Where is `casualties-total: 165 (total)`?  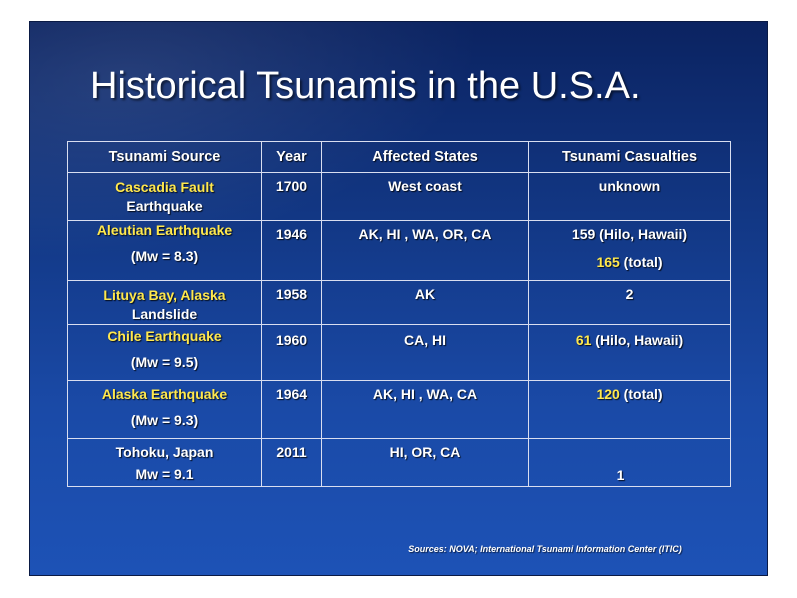 casualties-total: 165 (total) is located at coordinates (629, 262).